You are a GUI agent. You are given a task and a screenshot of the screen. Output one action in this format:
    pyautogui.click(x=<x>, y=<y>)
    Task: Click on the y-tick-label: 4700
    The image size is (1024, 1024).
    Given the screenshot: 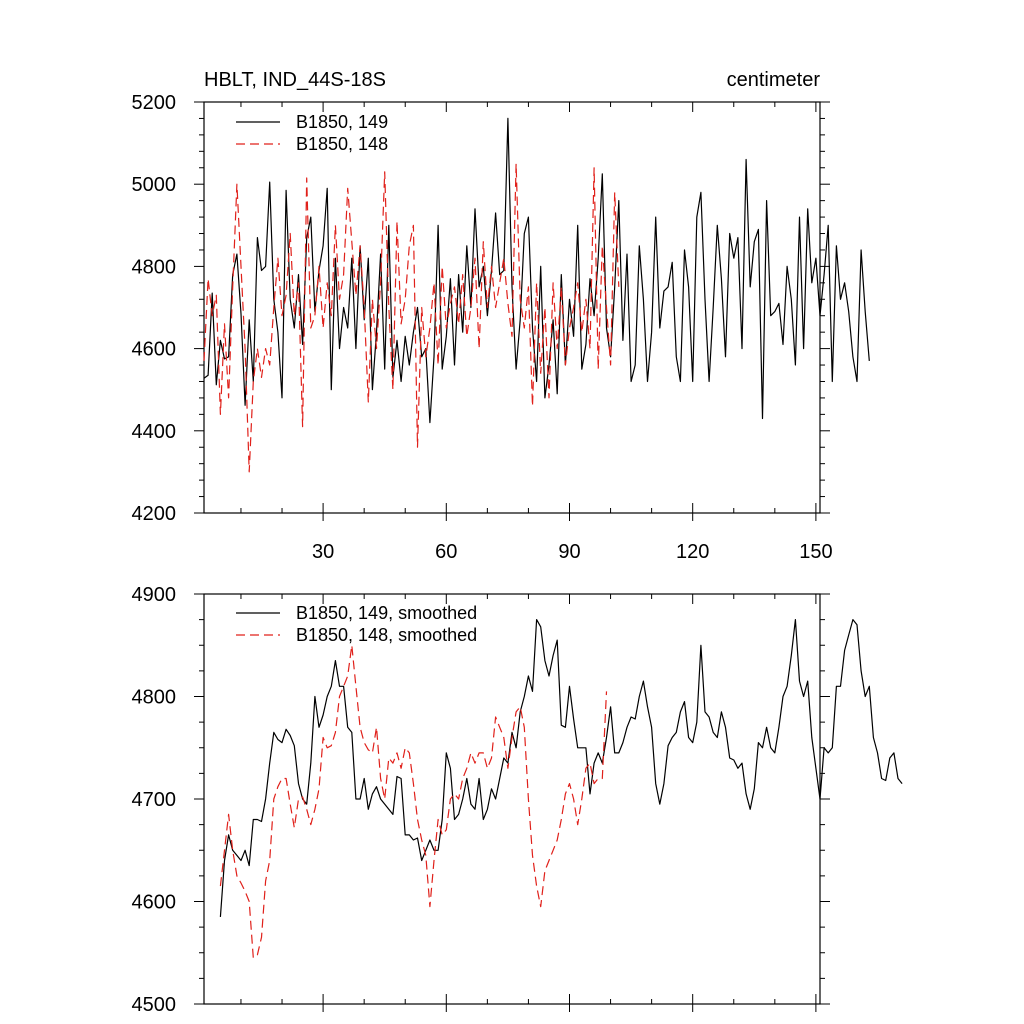 What is the action you would take?
    pyautogui.click(x=154, y=800)
    